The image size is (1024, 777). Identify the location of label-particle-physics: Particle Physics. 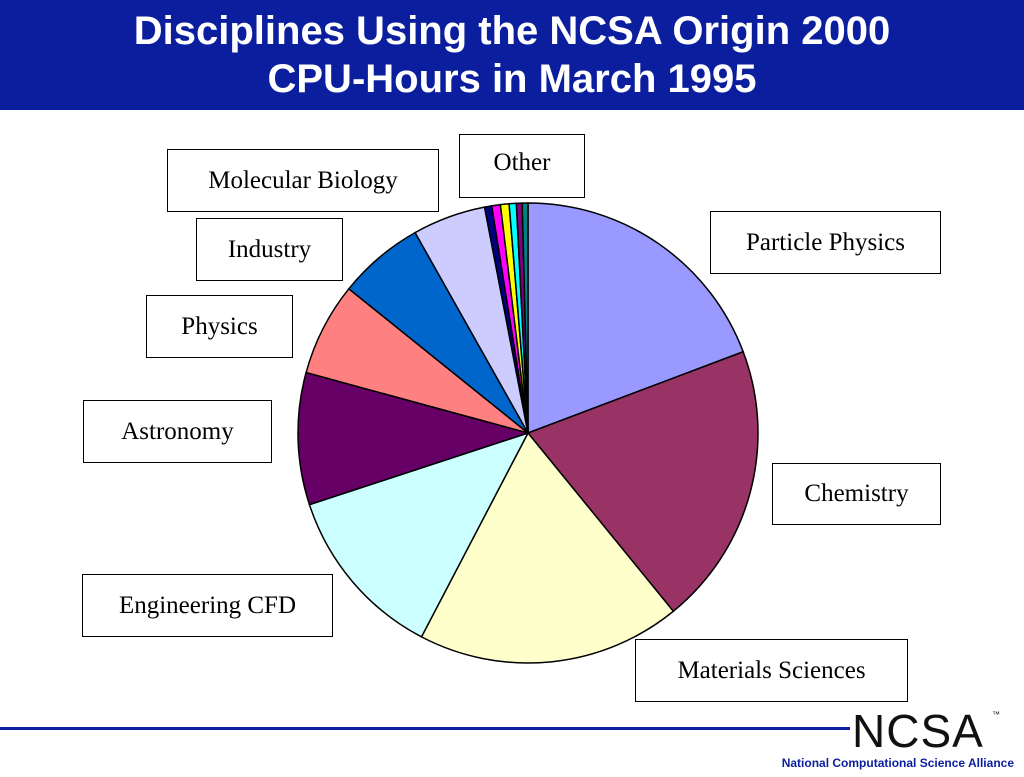
(825, 242).